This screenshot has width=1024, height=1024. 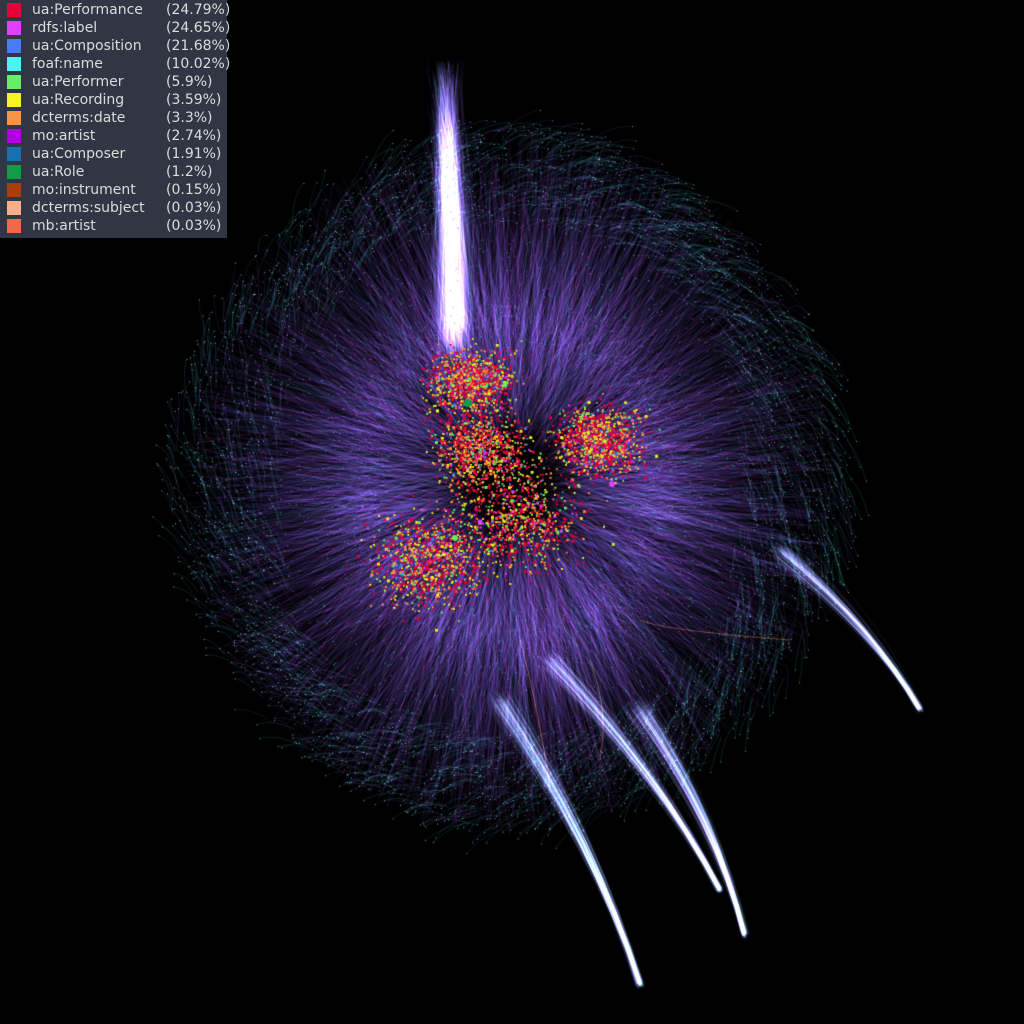 What do you see at coordinates (79, 118) in the screenshot?
I see `legend-label: dcterms:date` at bounding box center [79, 118].